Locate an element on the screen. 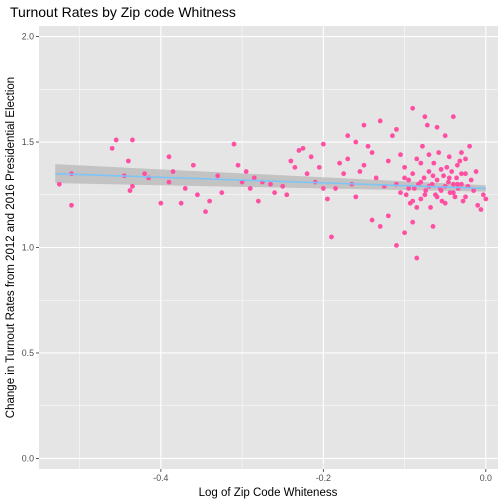  y-tick-label: 1.5 is located at coordinates (28, 142).